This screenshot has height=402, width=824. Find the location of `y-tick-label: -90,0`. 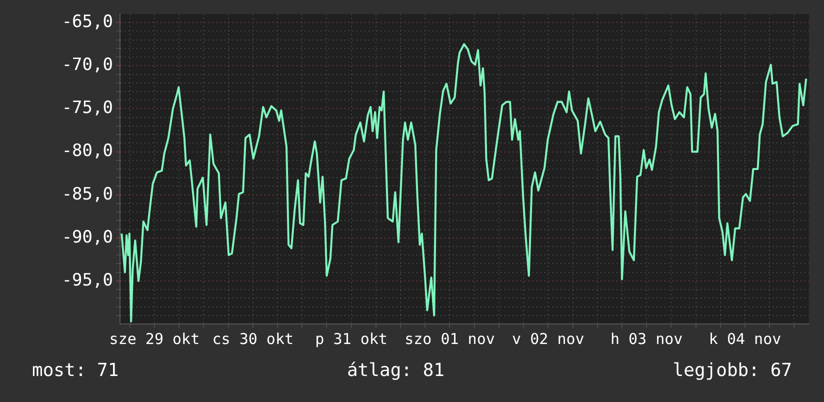

y-tick-label: -90,0 is located at coordinates (87, 237).